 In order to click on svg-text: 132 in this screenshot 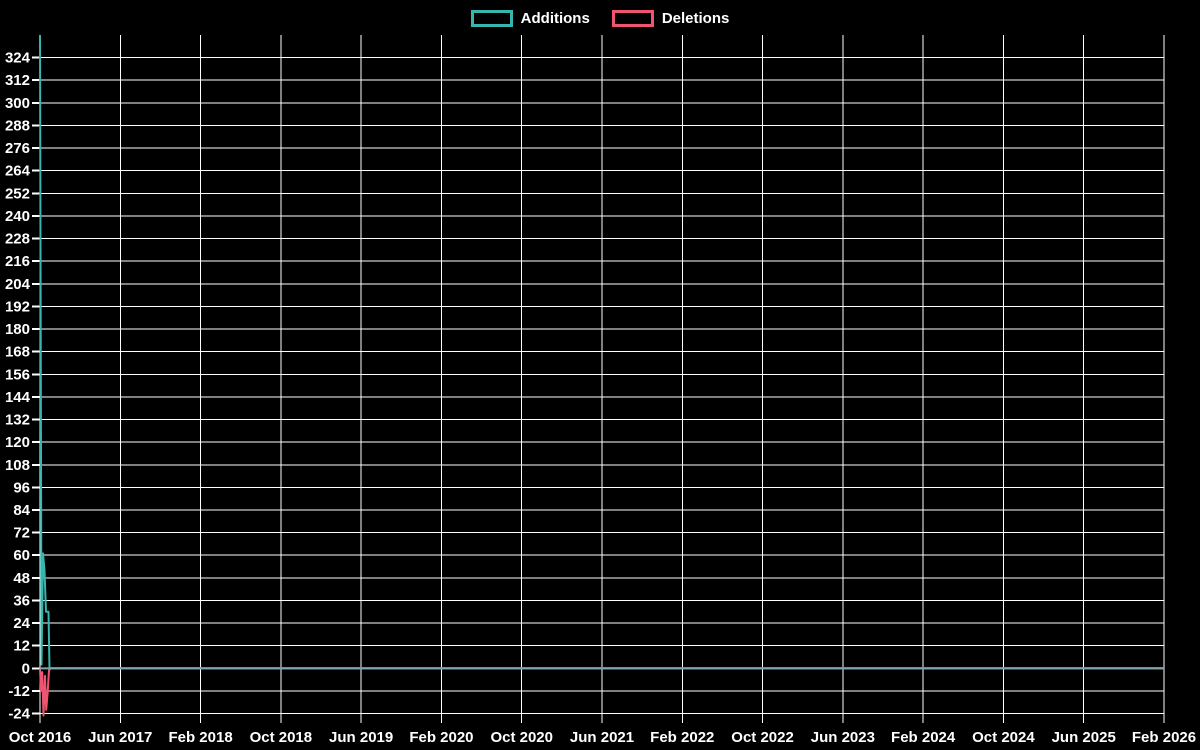, I will do `click(17, 420)`.